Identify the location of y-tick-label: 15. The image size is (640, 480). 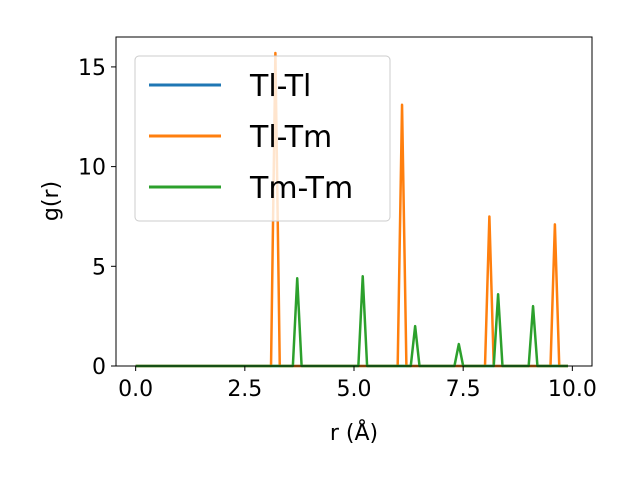
(92, 68).